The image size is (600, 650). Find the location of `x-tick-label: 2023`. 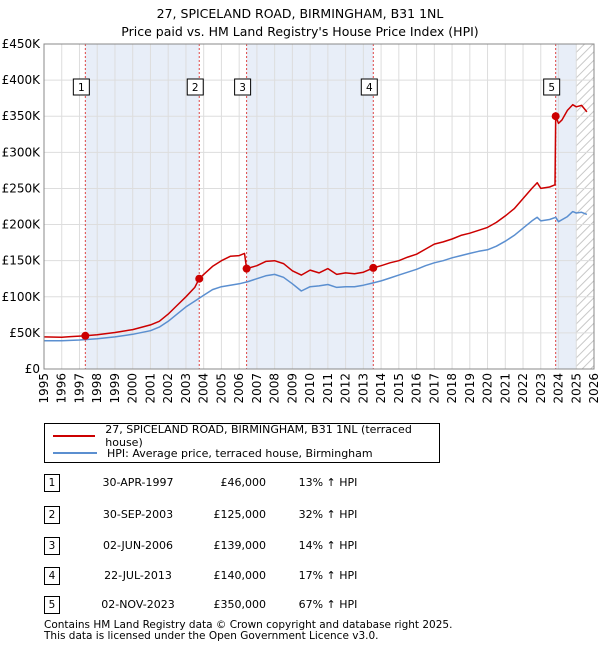

x-tick-label: 2023 is located at coordinates (541, 388).